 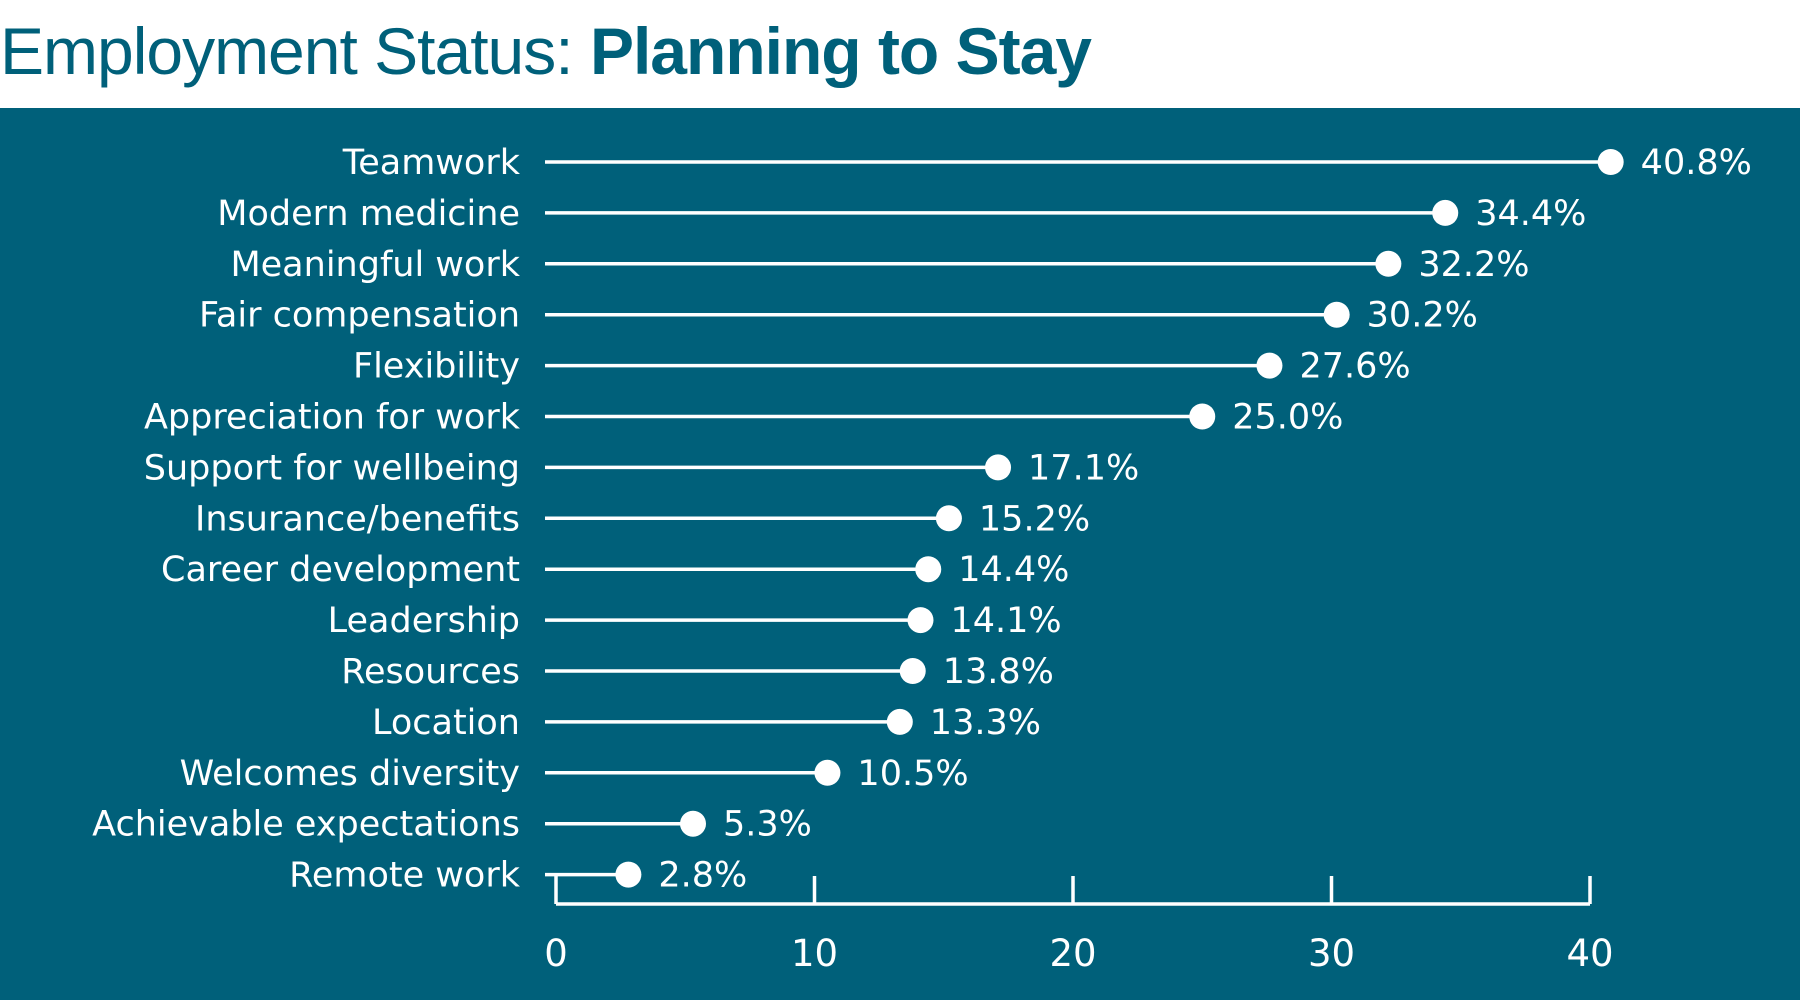 I want to click on value-label: 25.0%, so click(x=1287, y=418).